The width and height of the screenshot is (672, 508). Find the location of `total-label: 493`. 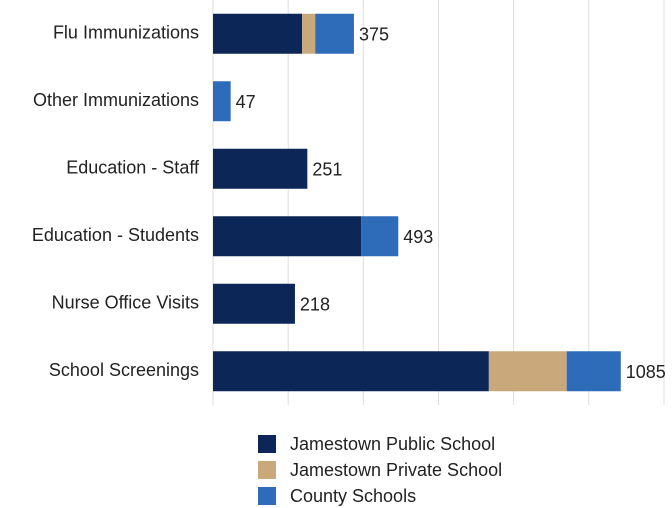

total-label: 493 is located at coordinates (418, 237).